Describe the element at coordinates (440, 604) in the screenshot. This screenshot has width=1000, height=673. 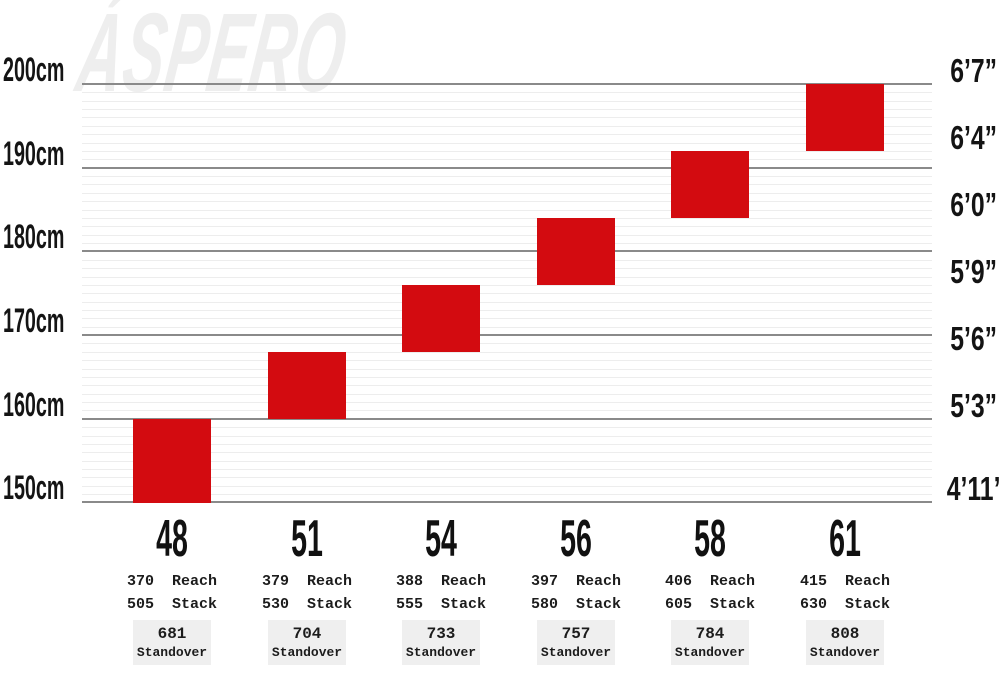
I see `stack-value: 555 Stack` at that location.